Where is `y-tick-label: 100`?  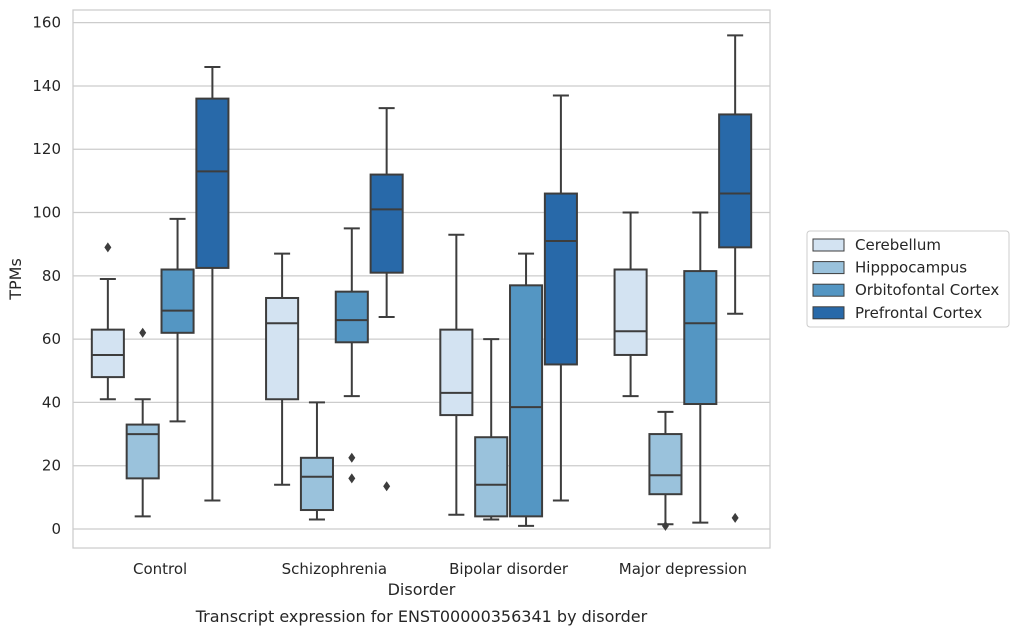
y-tick-label: 100 is located at coordinates (46, 213).